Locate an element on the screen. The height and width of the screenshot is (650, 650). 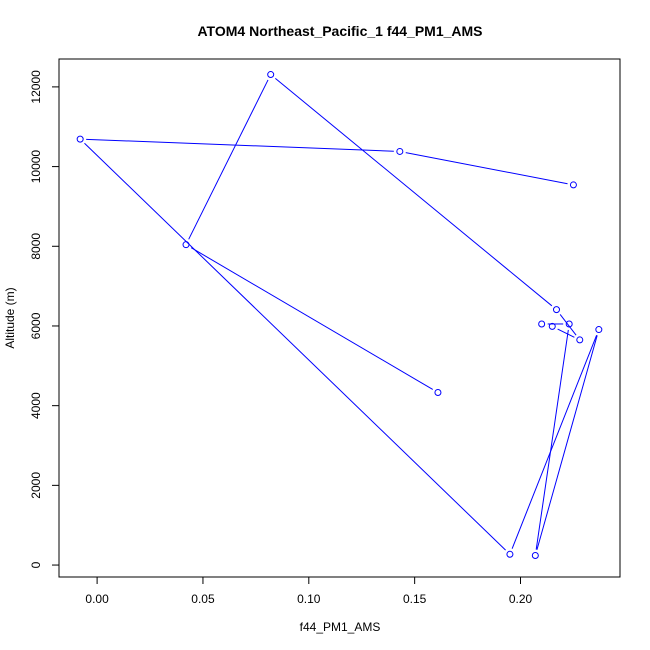
y-tick-label: 4000 is located at coordinates (36, 405).